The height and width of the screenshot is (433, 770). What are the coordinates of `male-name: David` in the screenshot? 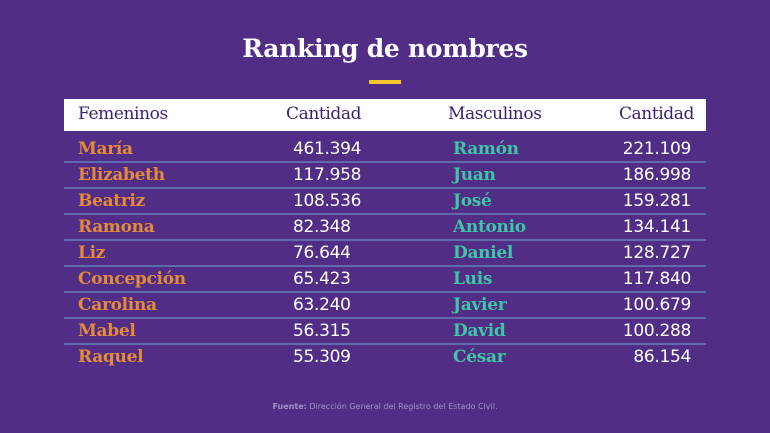 It's located at (479, 331).